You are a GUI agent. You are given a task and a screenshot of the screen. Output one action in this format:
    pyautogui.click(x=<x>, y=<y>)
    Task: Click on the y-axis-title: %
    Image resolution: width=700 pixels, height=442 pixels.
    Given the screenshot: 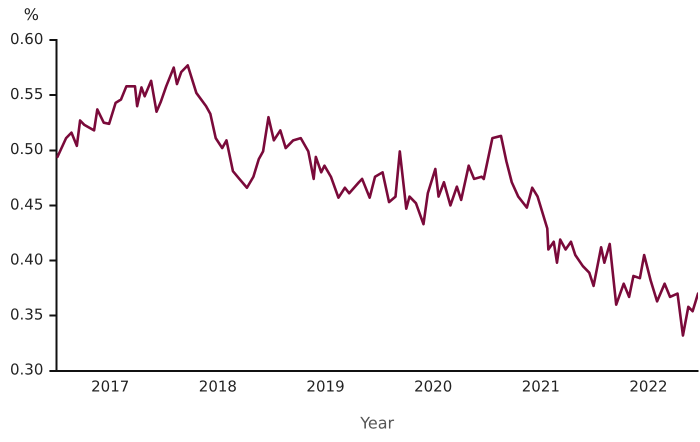 What is the action you would take?
    pyautogui.click(x=31, y=14)
    